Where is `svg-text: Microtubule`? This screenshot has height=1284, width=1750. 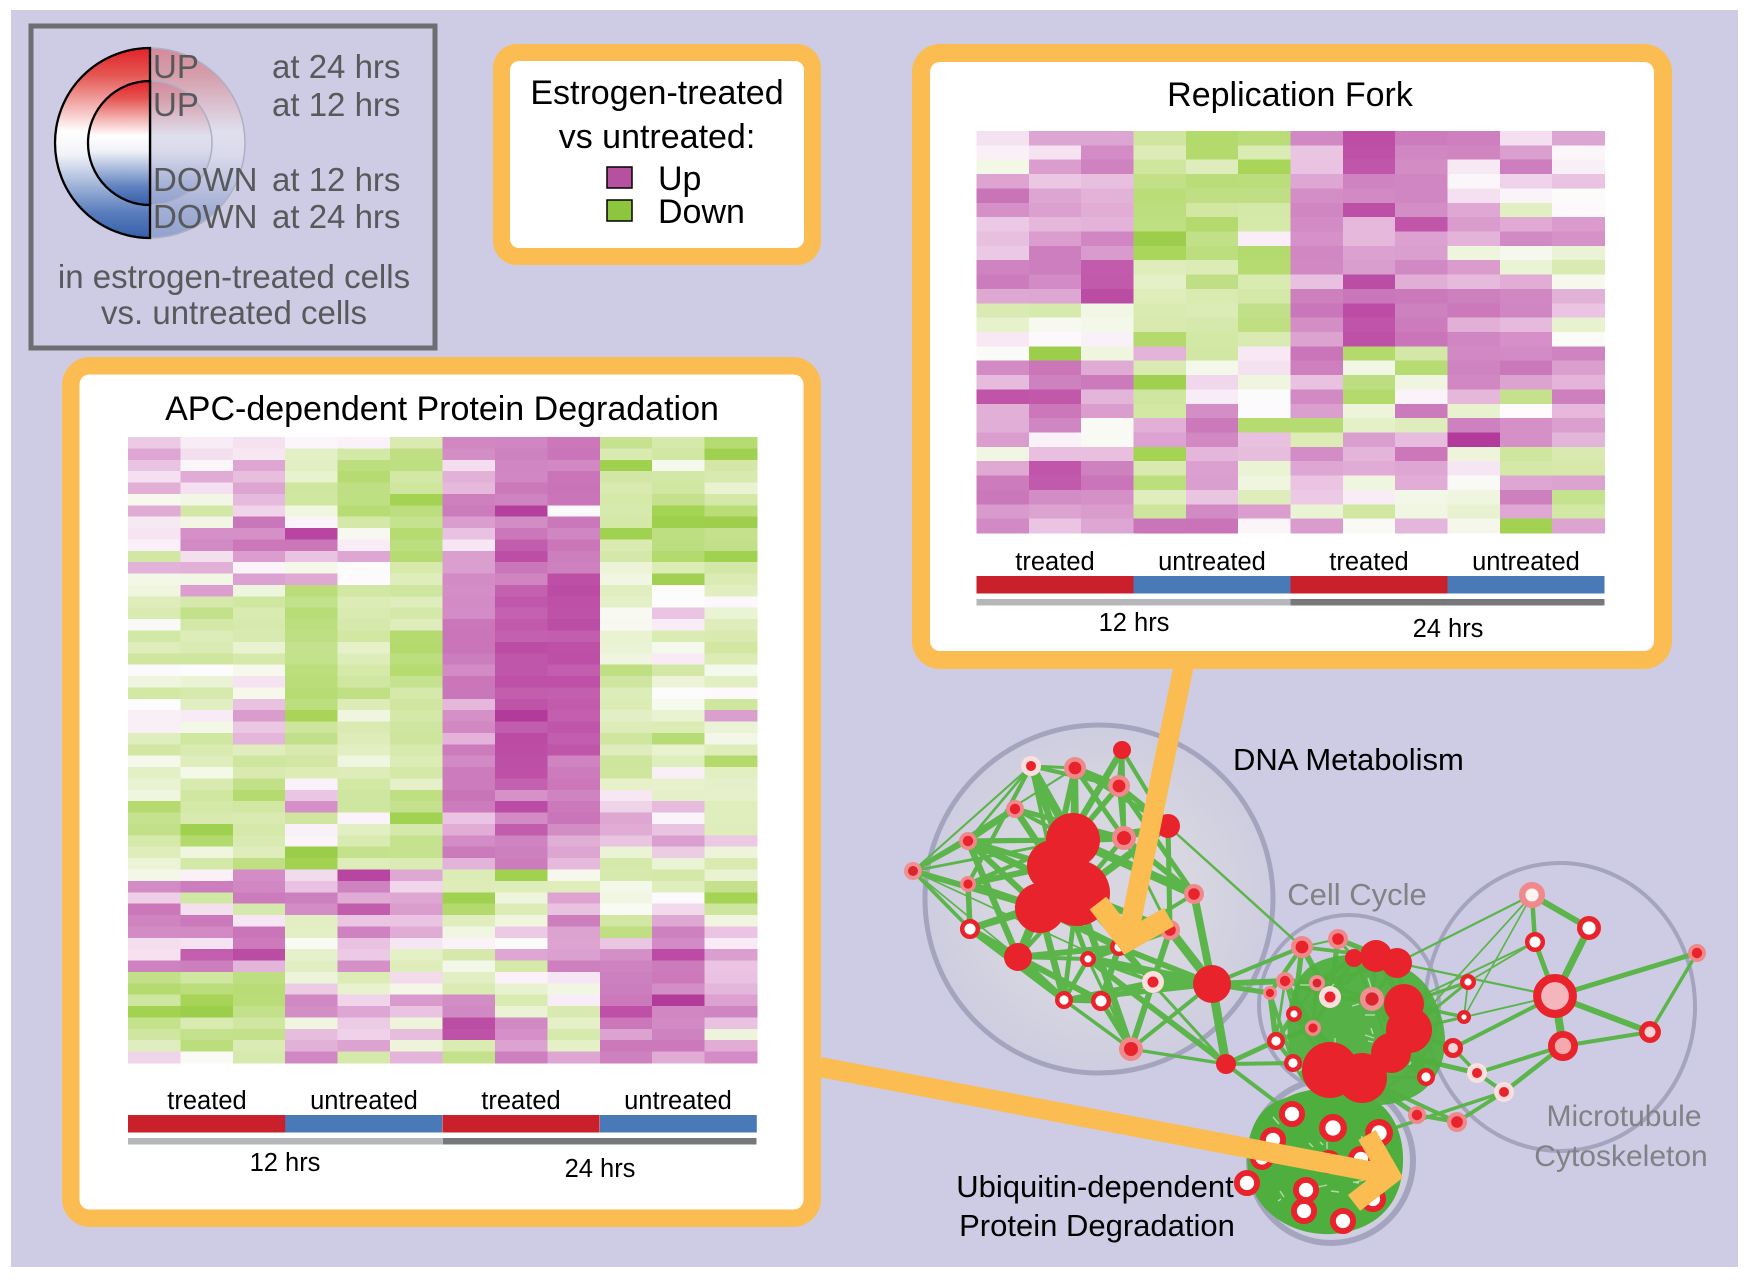
svg-text: Microtubule is located at coordinates (1623, 1116).